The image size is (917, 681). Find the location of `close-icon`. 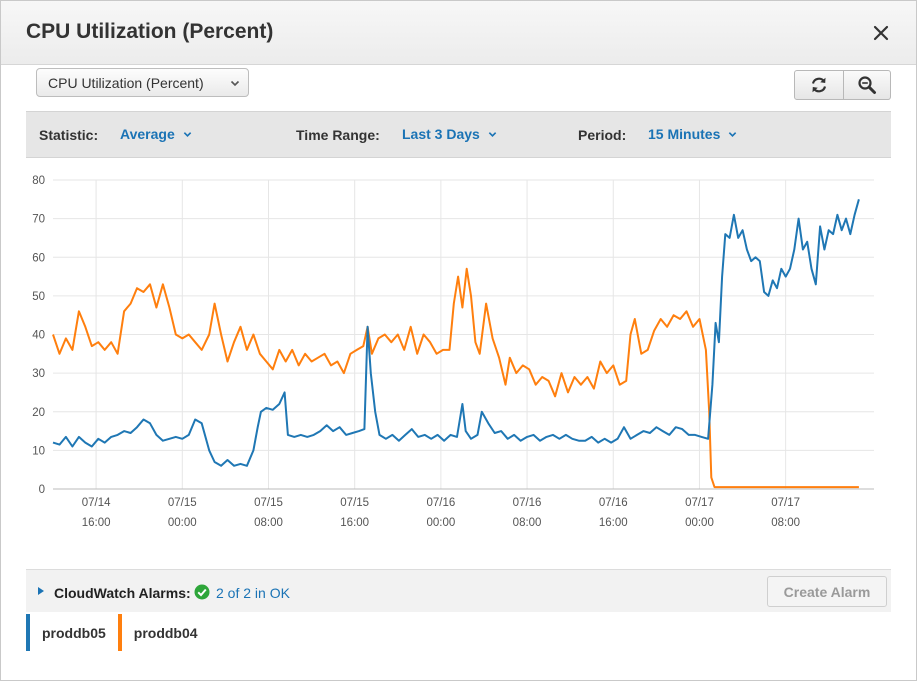

close-icon is located at coordinates (881, 33).